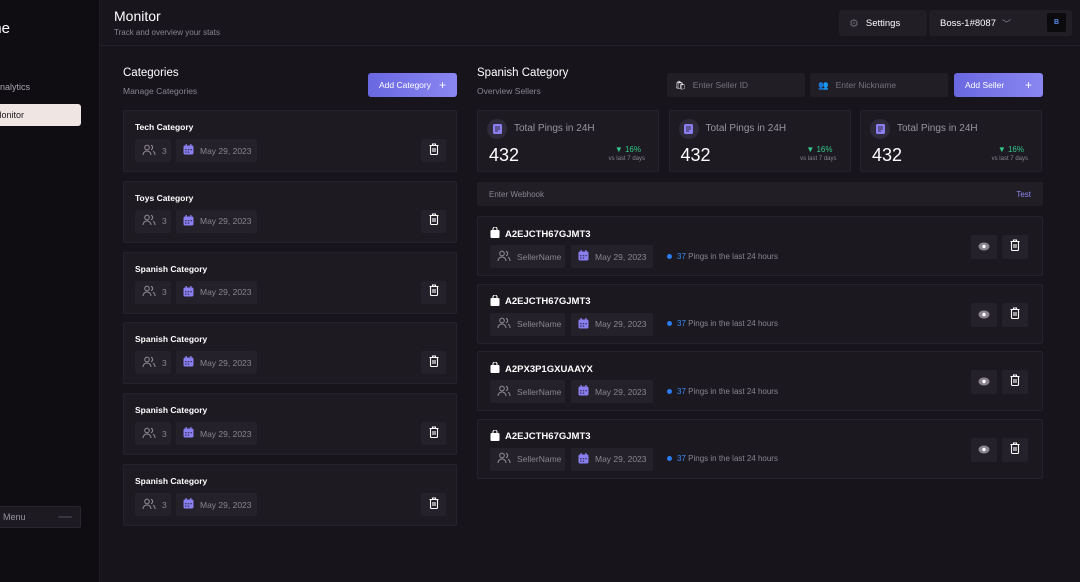  What do you see at coordinates (549, 369) in the screenshot?
I see `seller-id-text: A2PX3P1GXUAAYX` at bounding box center [549, 369].